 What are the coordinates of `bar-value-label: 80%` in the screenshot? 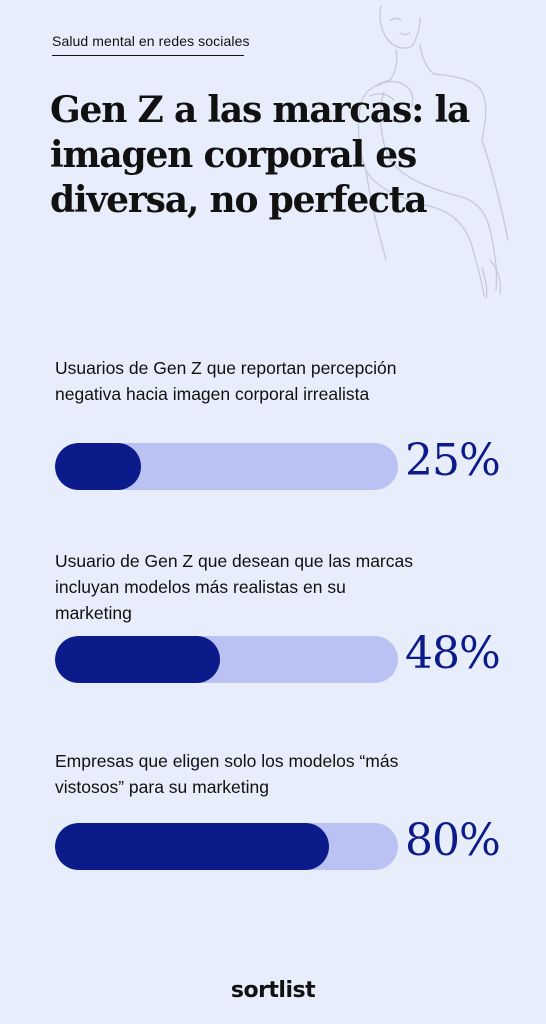 It's located at (453, 840).